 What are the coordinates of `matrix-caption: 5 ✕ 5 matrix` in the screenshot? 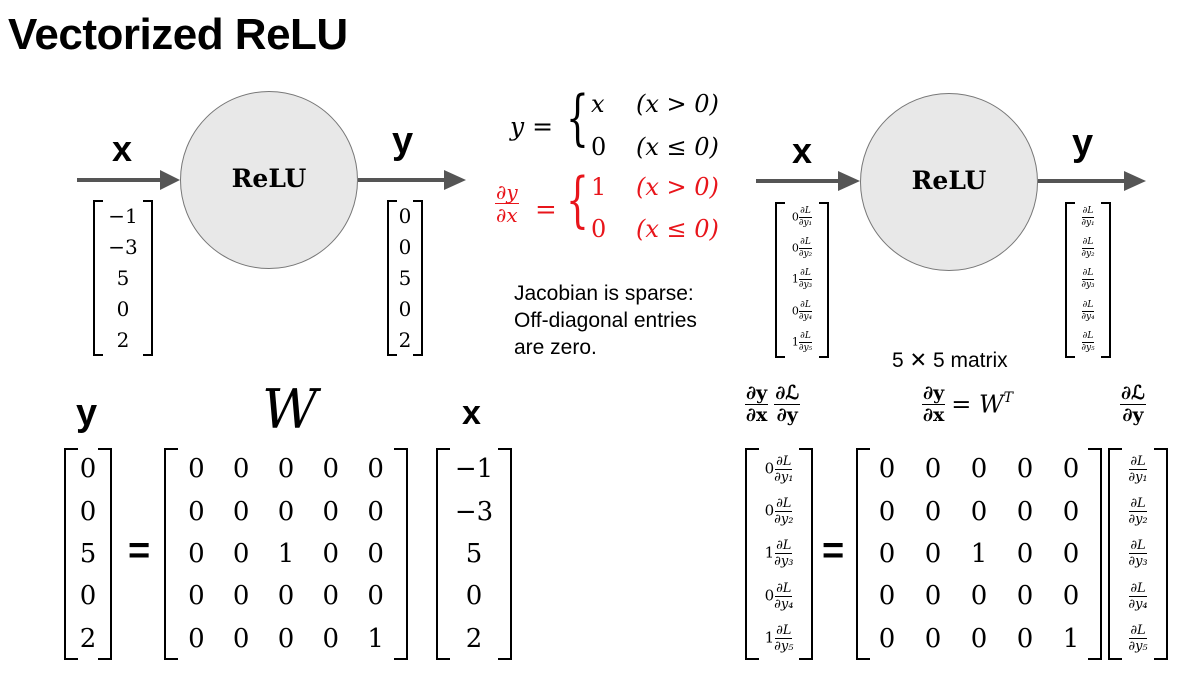 It's located at (950, 360).